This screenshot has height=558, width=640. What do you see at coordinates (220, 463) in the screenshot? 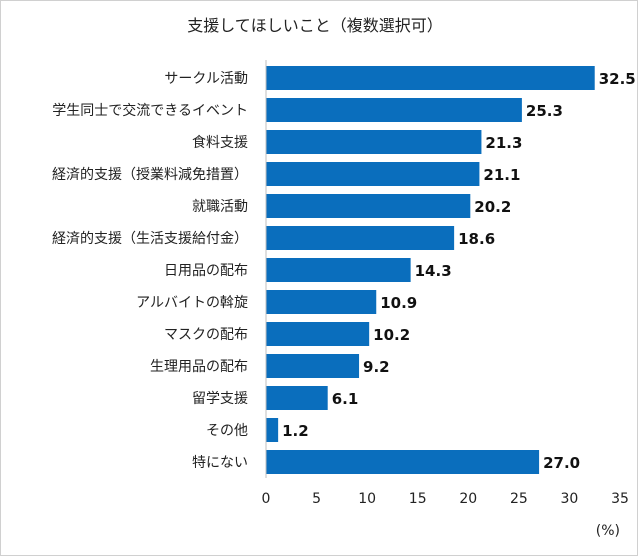
I see `category-label: 特にない` at bounding box center [220, 463].